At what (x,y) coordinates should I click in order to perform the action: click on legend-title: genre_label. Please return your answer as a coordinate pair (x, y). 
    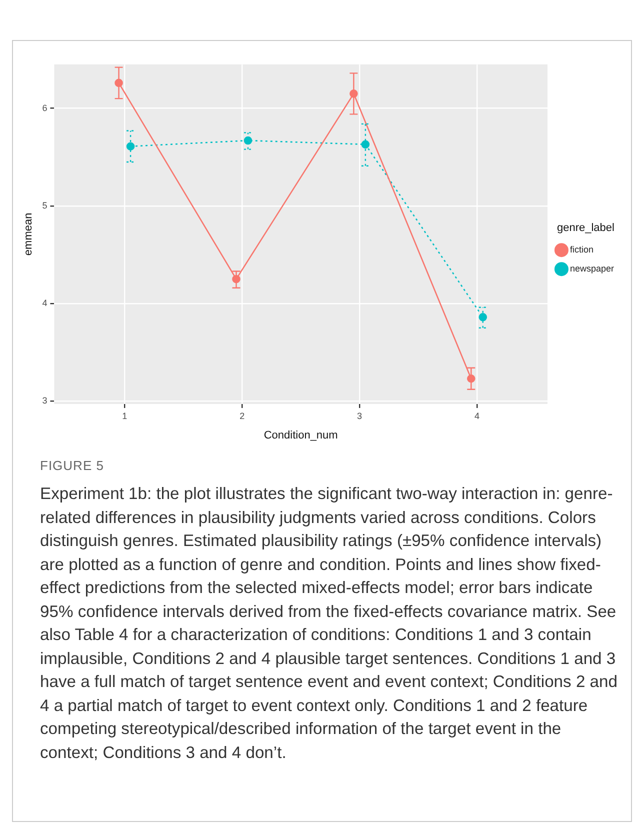
    Looking at the image, I should click on (585, 228).